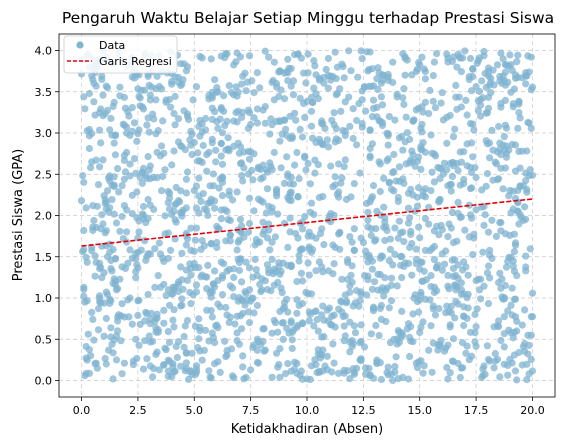  Describe the element at coordinates (251, 410) in the screenshot. I see `x-tick-label: 7.5` at that location.